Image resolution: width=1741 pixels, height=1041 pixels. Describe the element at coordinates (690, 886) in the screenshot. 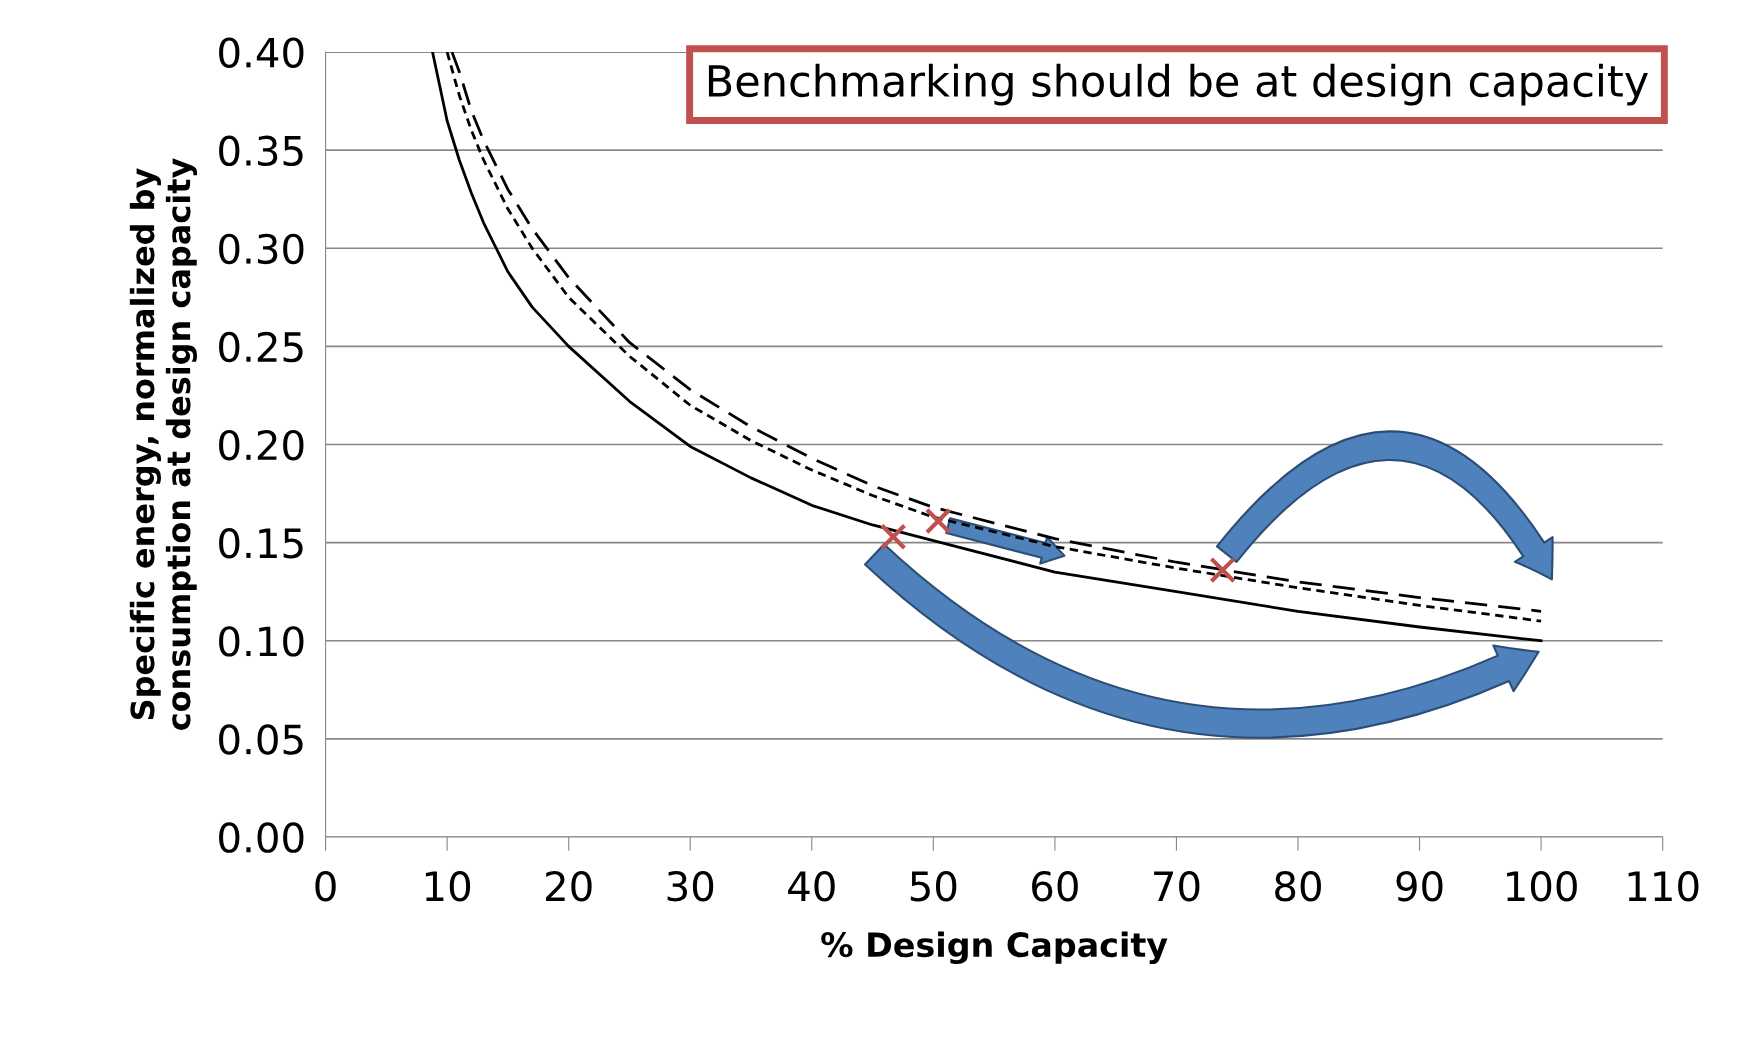

I see `x-tick-label: 30` at that location.